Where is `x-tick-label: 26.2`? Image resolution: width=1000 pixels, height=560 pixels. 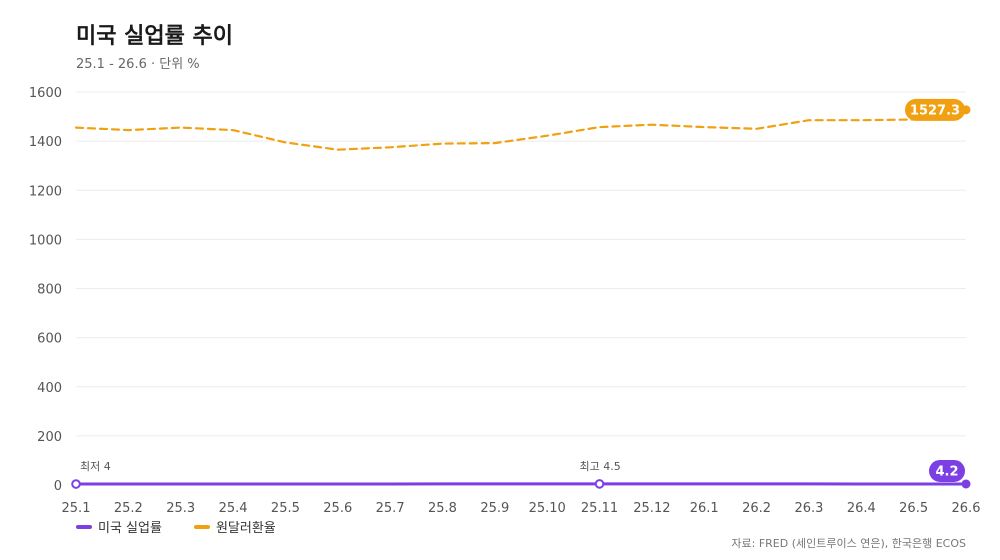 x-tick-label: 26.2 is located at coordinates (756, 508).